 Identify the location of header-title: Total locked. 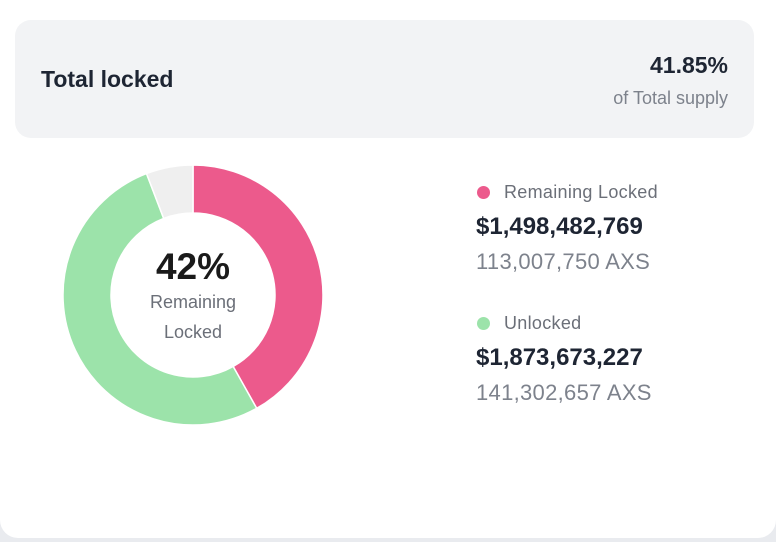
(107, 79).